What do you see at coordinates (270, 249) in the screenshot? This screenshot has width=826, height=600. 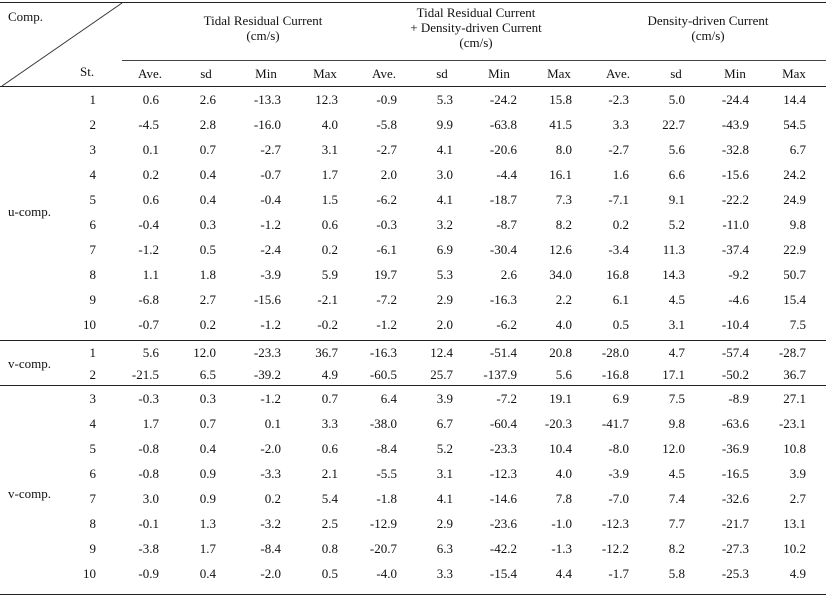 I see `table-cell: -2.4` at bounding box center [270, 249].